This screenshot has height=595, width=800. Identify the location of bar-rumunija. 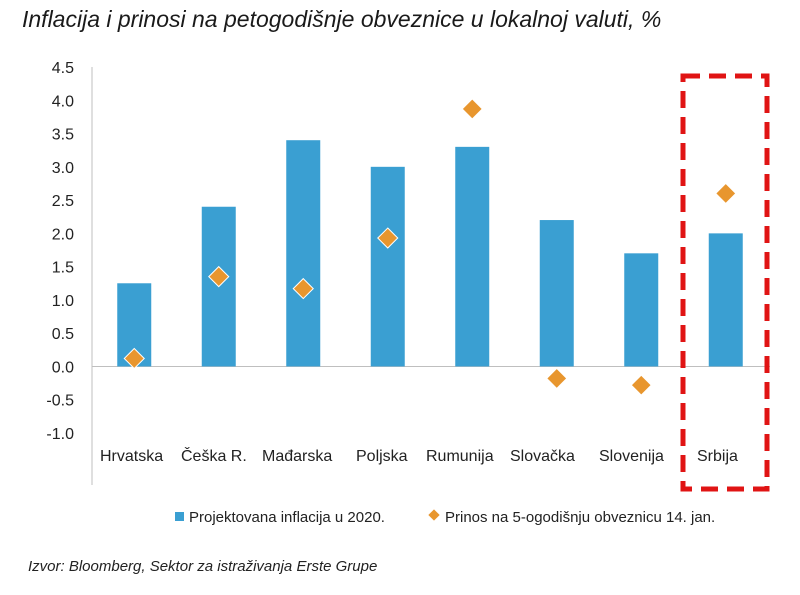
(472, 256).